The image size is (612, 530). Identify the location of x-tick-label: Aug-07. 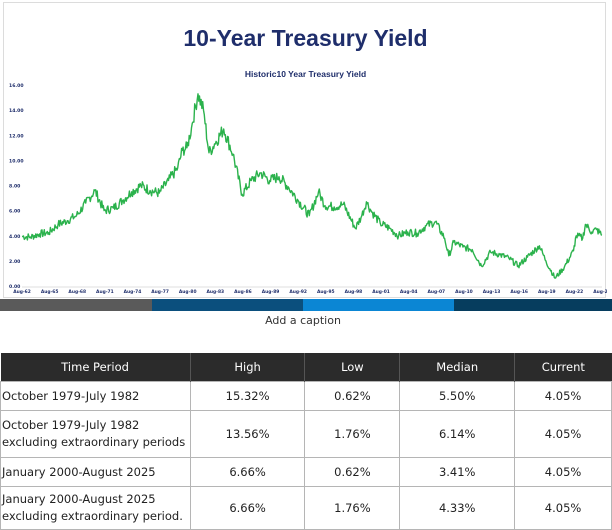
(436, 292).